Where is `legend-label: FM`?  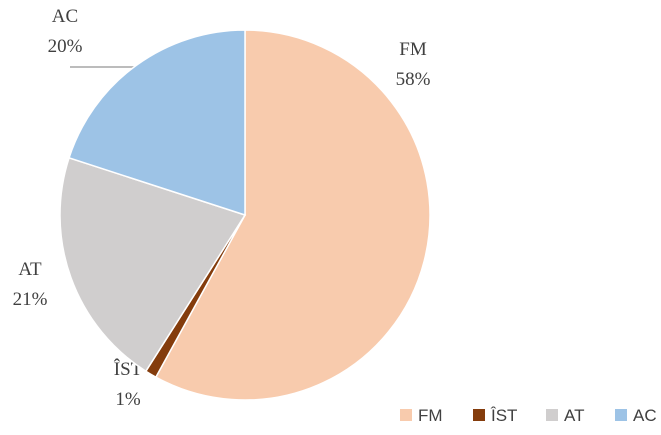
legend-label: FM is located at coordinates (430, 415).